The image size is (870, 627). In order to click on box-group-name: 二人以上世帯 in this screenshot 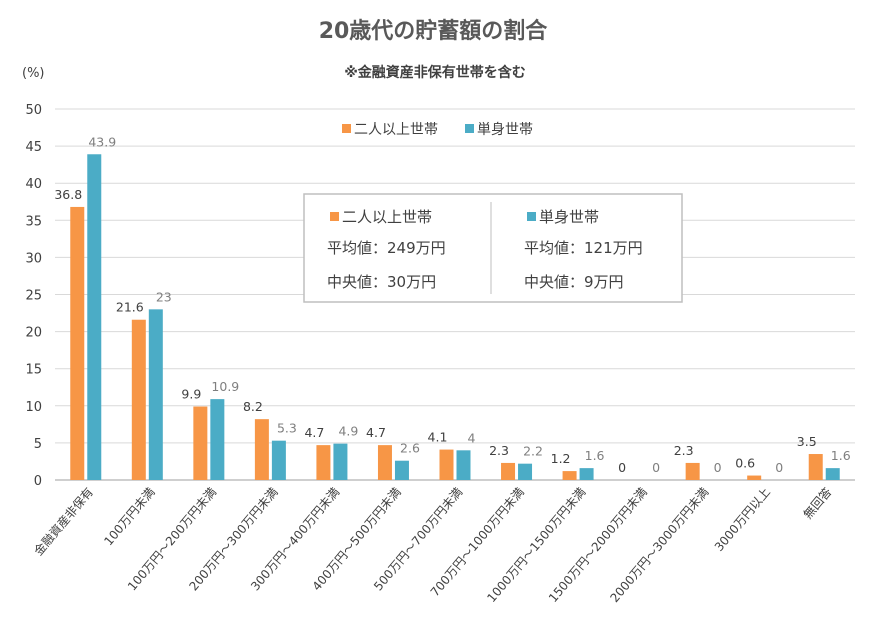, I will do `click(387, 217)`.